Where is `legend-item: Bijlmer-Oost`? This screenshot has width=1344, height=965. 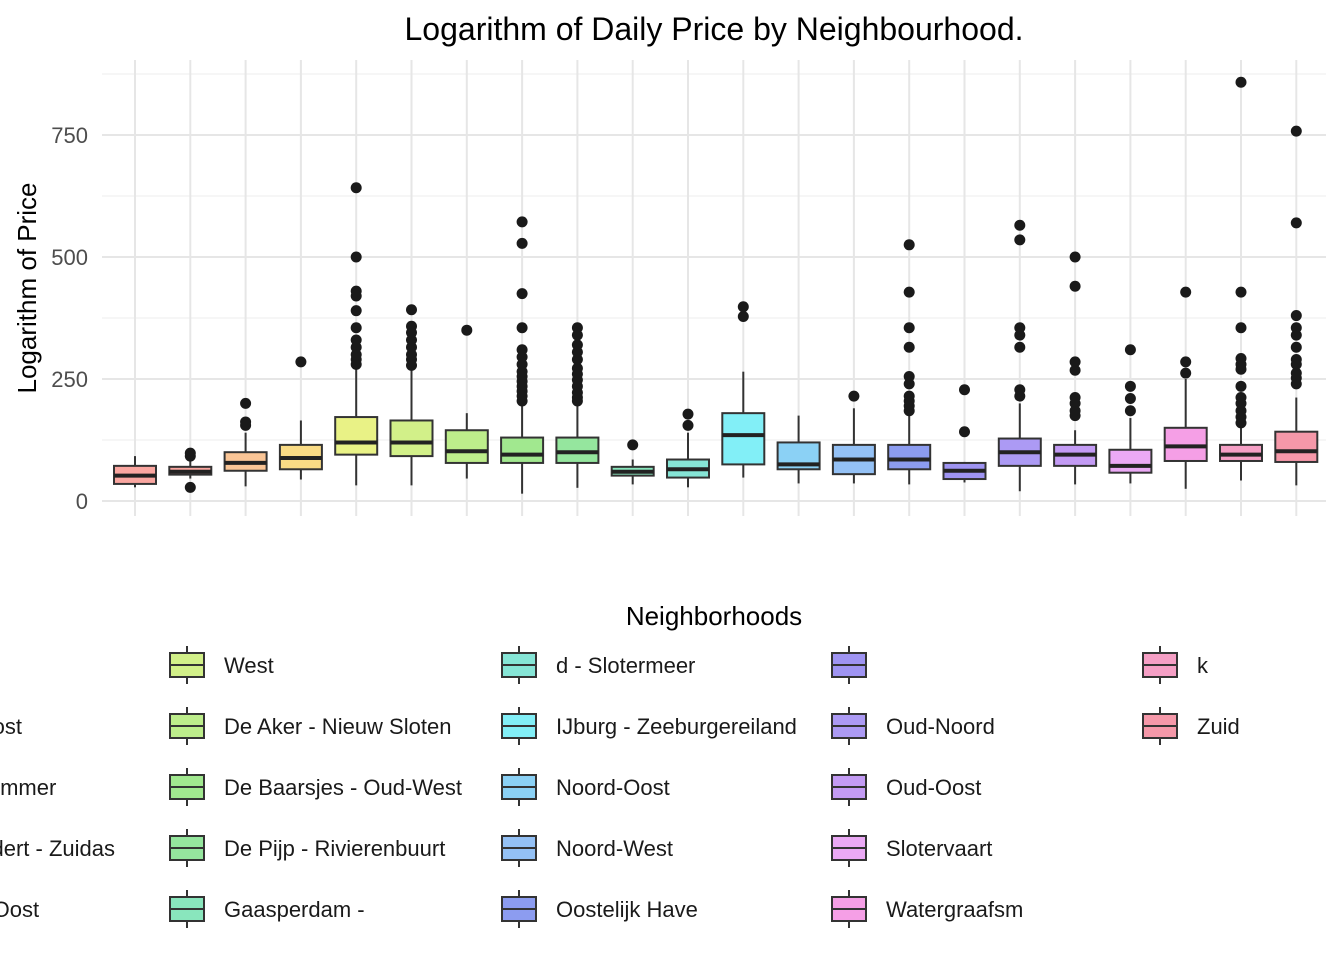 legend-item: Bijlmer-Oost is located at coordinates (11, 726).